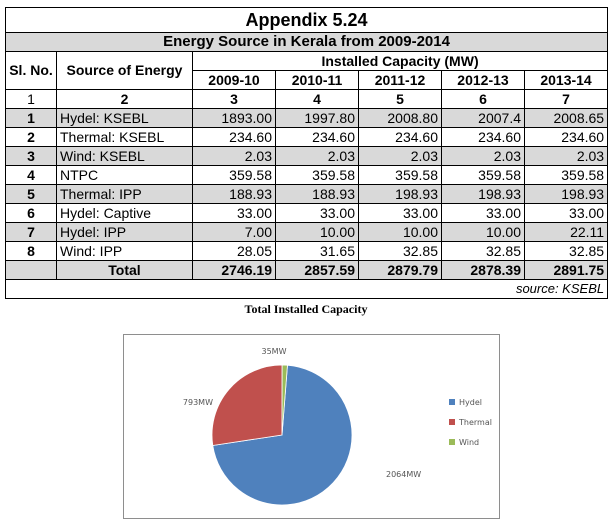  I want to click on table-row: 8 Wind: IPP 28.05 31.65 32.85 32.85 32.85, so click(307, 251).